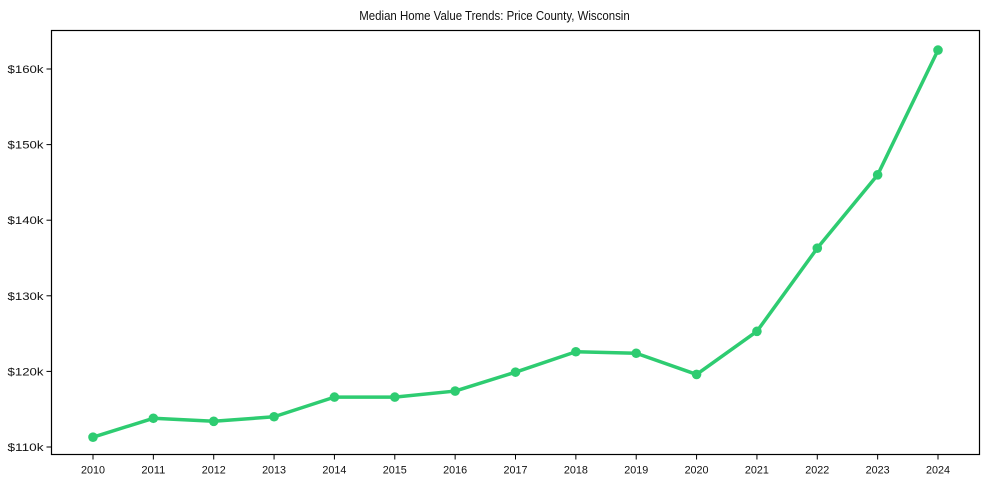 The height and width of the screenshot is (490, 989). I want to click on x-tick-label: 2013, so click(274, 471).